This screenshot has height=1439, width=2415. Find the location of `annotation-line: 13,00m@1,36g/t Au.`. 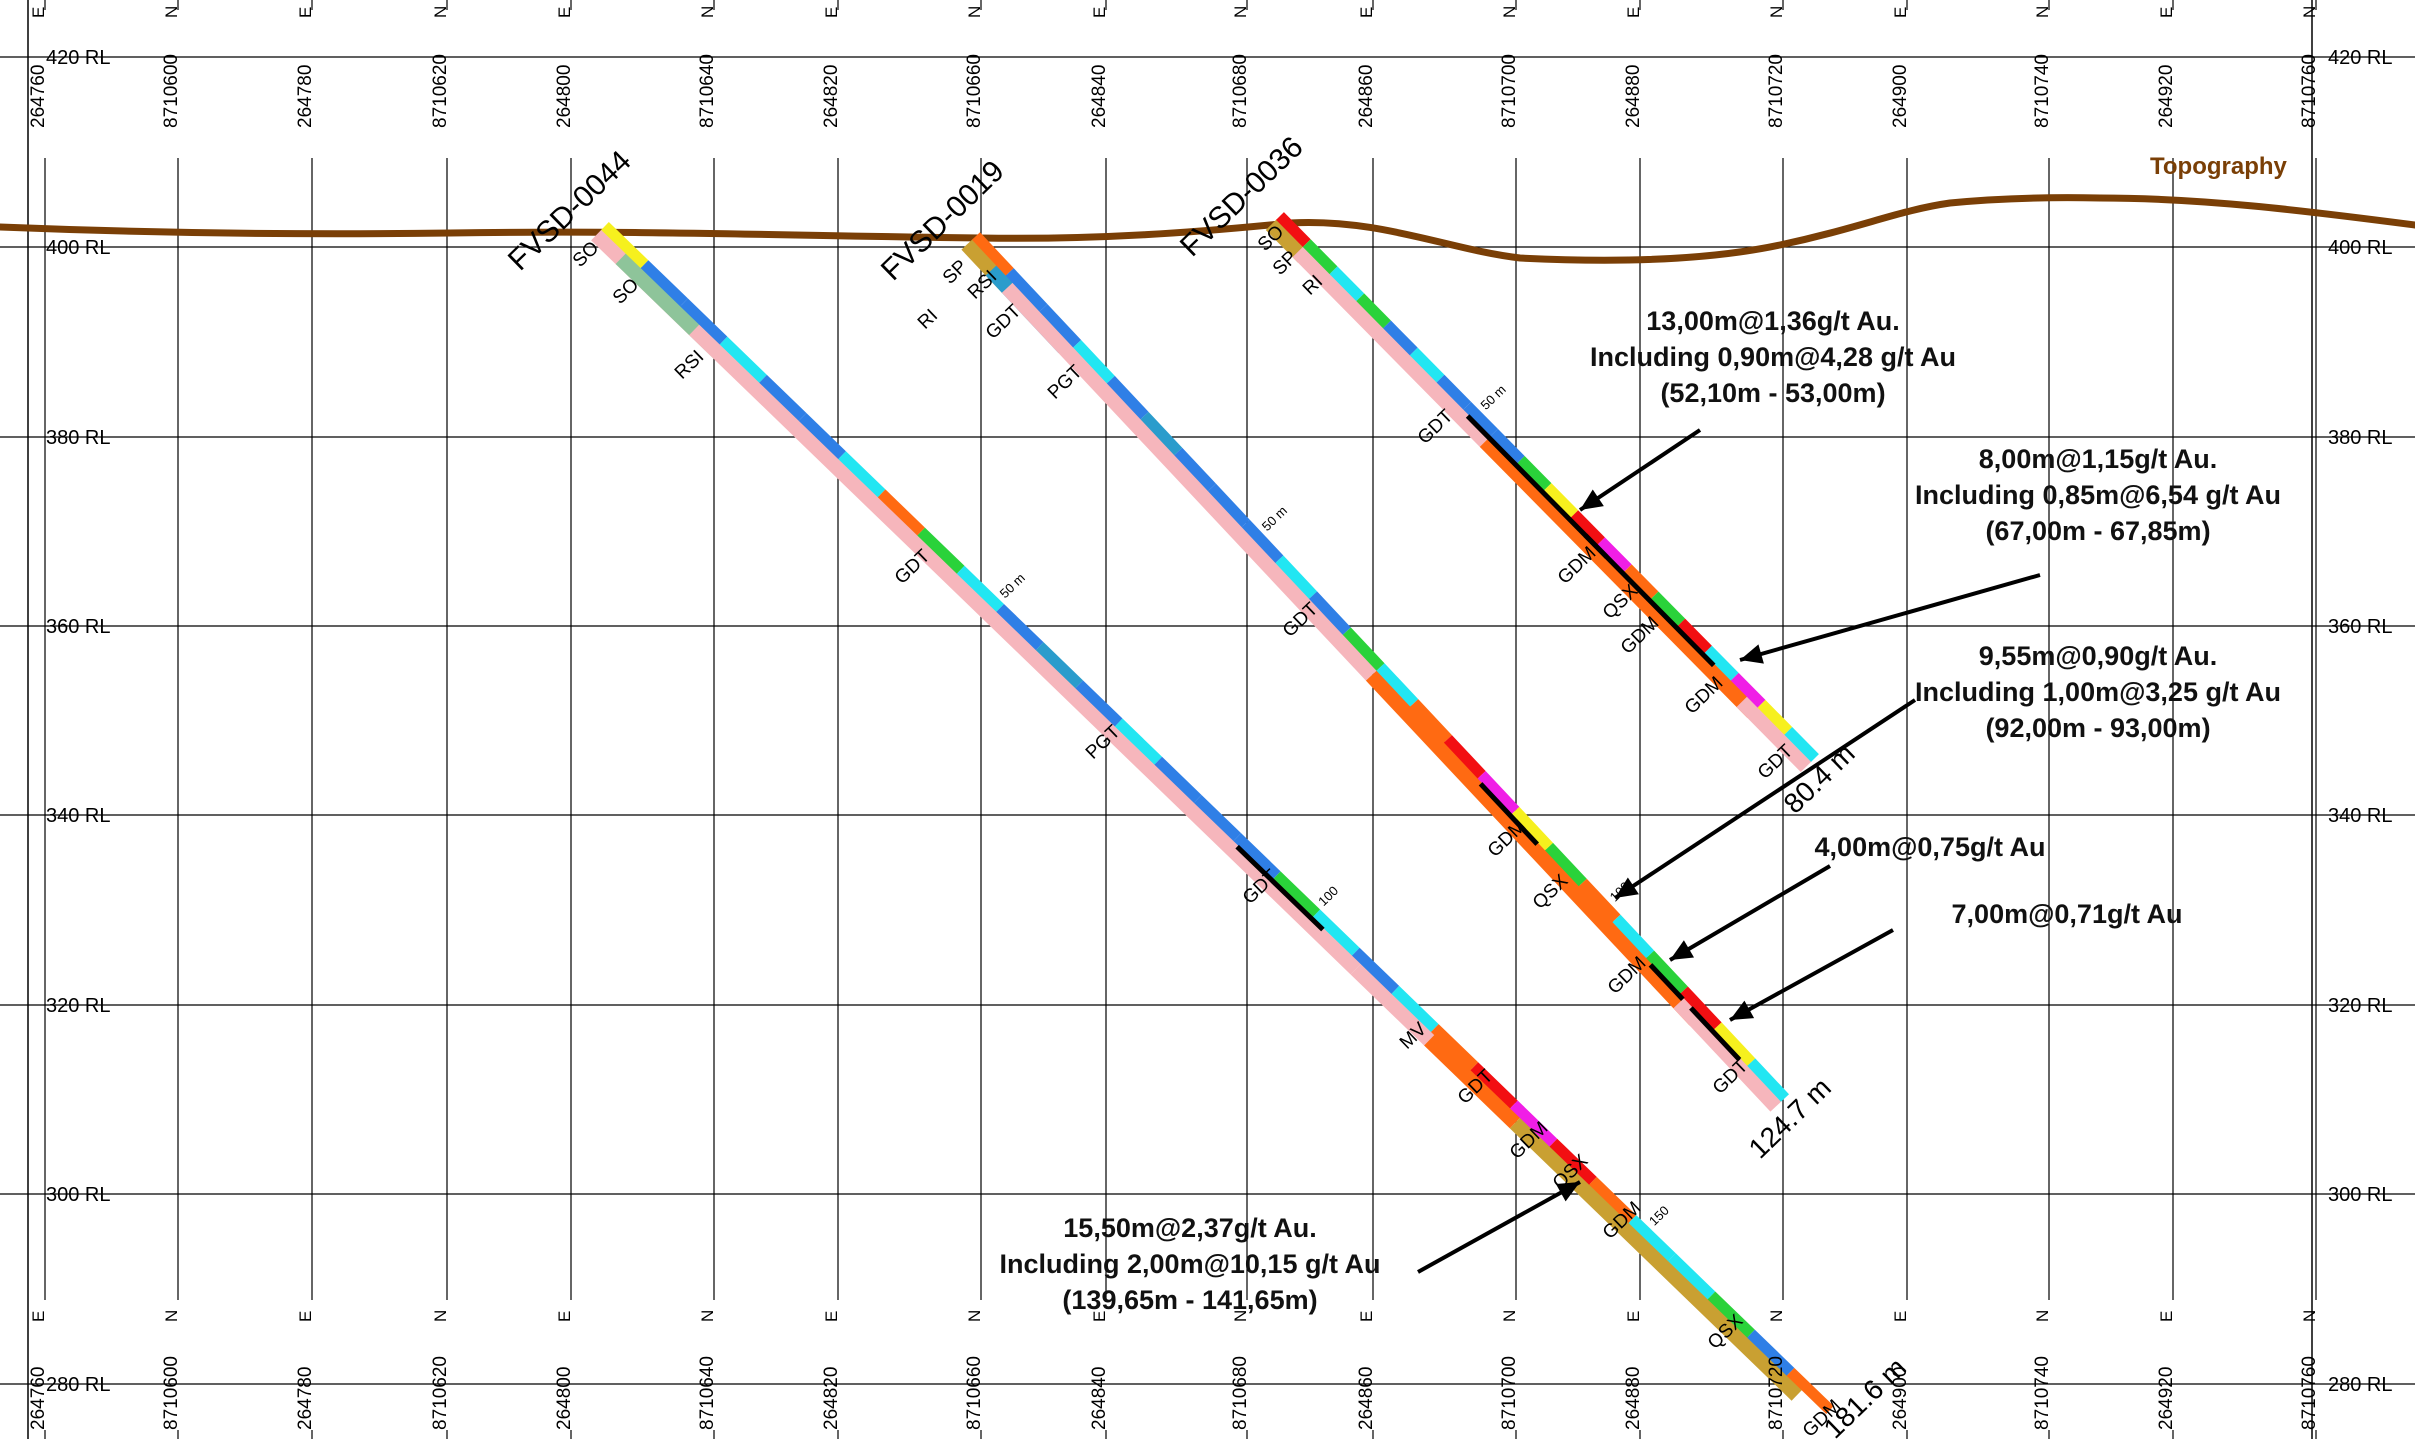

annotation-line: 13,00m@1,36g/t Au. is located at coordinates (1772, 321).